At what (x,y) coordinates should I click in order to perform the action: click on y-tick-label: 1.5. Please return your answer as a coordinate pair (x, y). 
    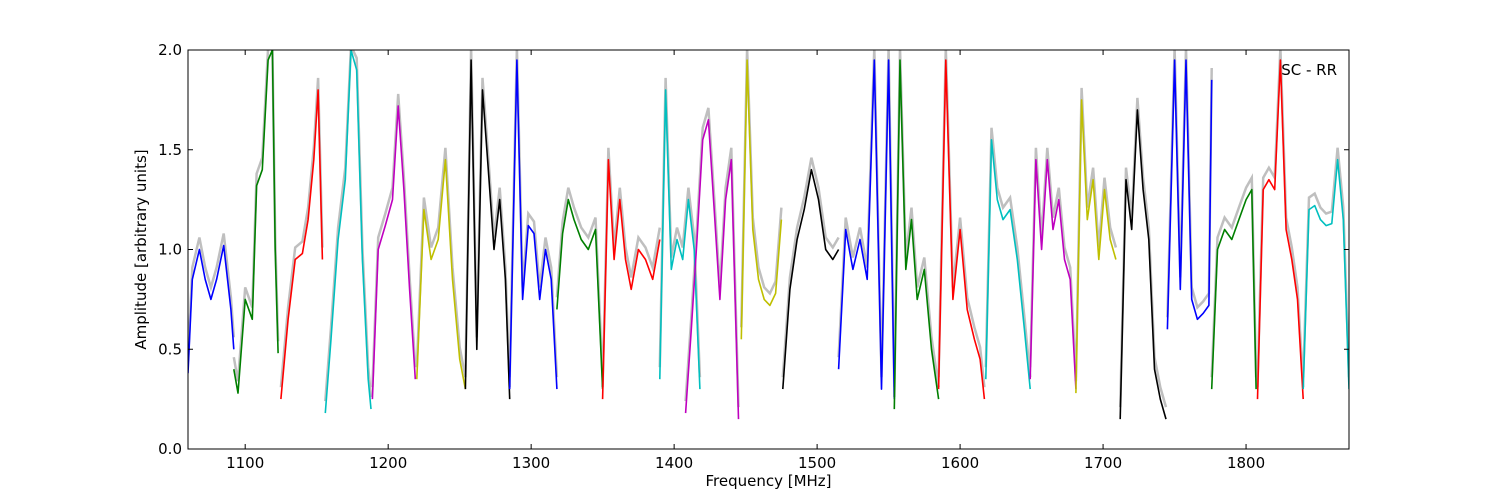
    Looking at the image, I should click on (170, 150).